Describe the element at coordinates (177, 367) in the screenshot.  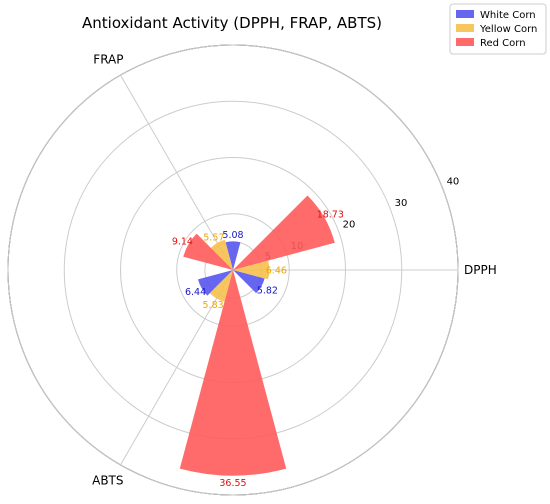
I see `spoke-abts` at that location.